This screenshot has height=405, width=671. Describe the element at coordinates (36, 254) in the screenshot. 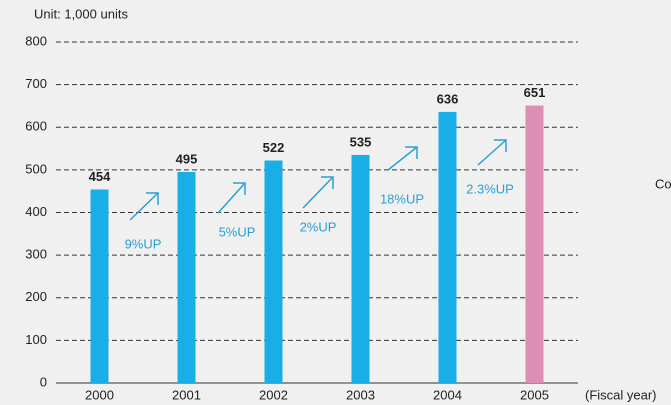

I see `y-tick-label: 300` at that location.